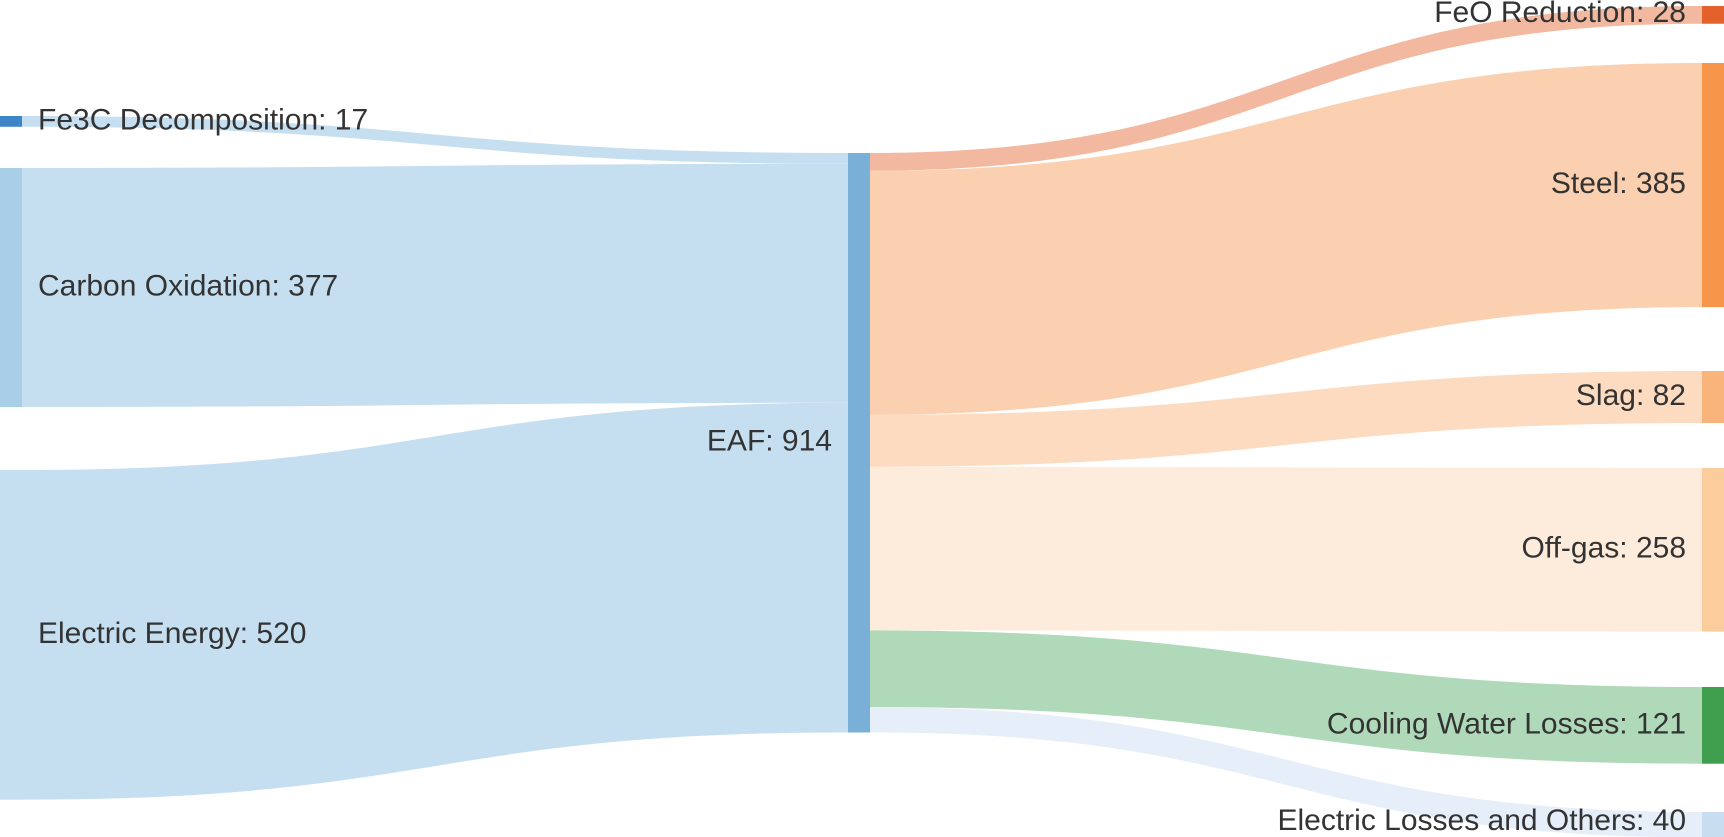  I want to click on node-elosses, so click(1713, 824).